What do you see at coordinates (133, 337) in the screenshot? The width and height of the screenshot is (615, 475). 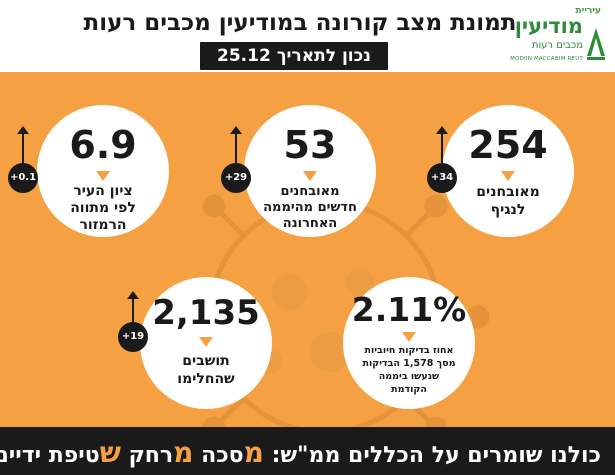 I see `stat-delta-badge: +19` at bounding box center [133, 337].